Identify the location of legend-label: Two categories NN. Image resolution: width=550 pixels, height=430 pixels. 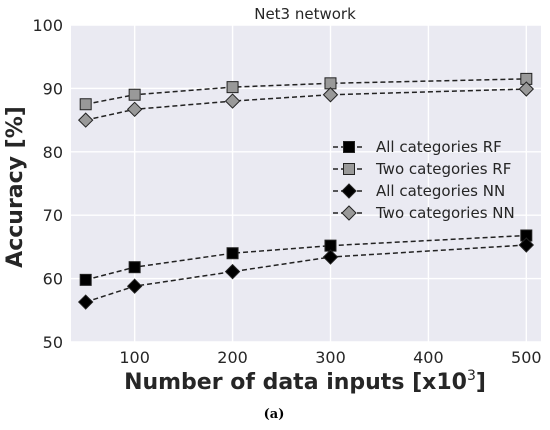
(445, 213).